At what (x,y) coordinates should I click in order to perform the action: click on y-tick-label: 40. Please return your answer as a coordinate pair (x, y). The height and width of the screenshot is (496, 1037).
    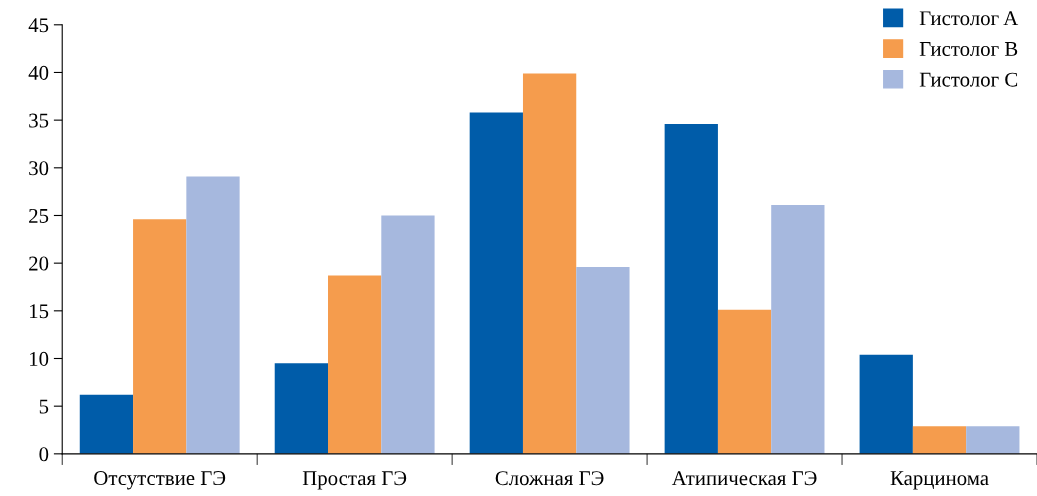
    Looking at the image, I should click on (38, 72).